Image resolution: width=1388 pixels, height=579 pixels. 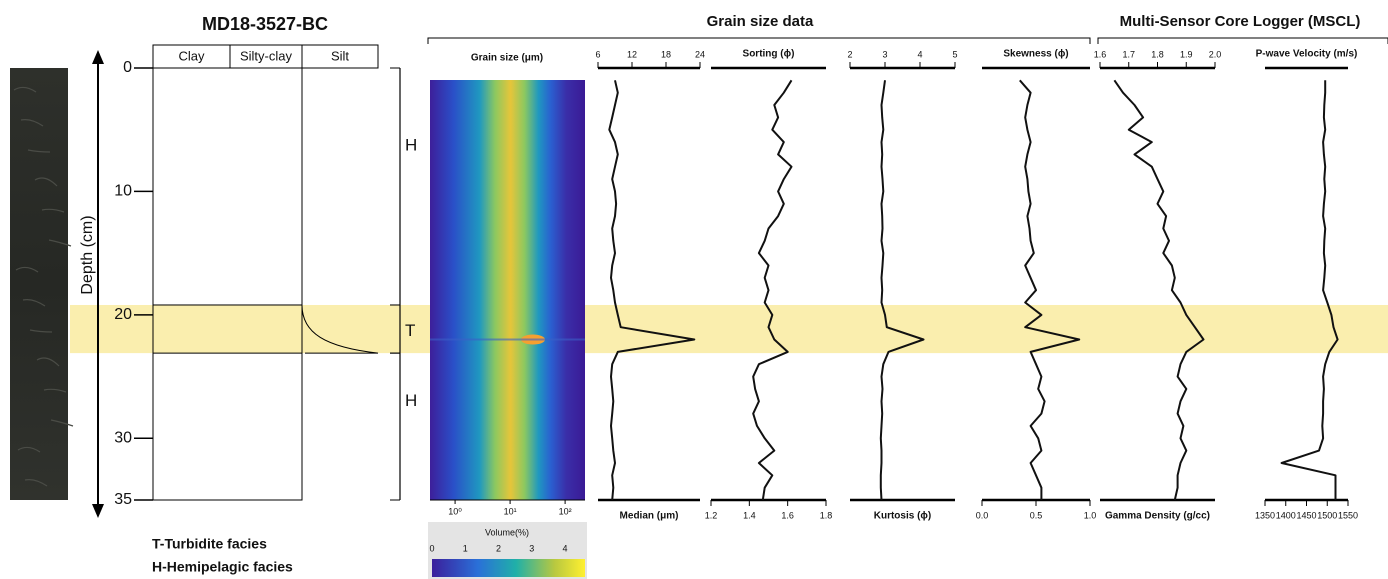 What do you see at coordinates (1327, 515) in the screenshot?
I see `x-tick-label: 1500` at bounding box center [1327, 515].